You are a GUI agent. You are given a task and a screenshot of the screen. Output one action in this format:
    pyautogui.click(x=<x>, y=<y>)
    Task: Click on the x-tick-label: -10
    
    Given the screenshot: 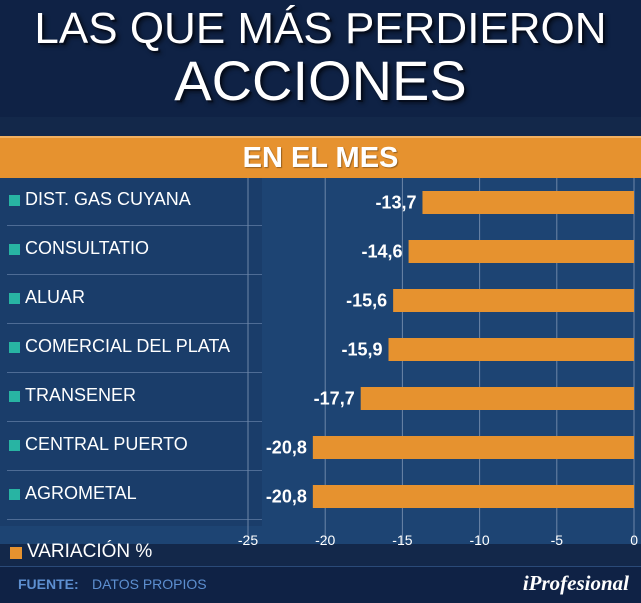 What is the action you would take?
    pyautogui.click(x=479, y=540)
    